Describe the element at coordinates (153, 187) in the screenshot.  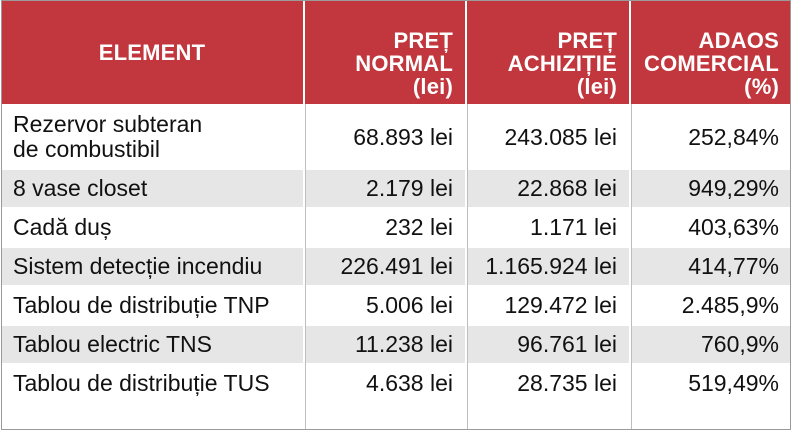
I see `cell-element: 8 vase closet` at that location.